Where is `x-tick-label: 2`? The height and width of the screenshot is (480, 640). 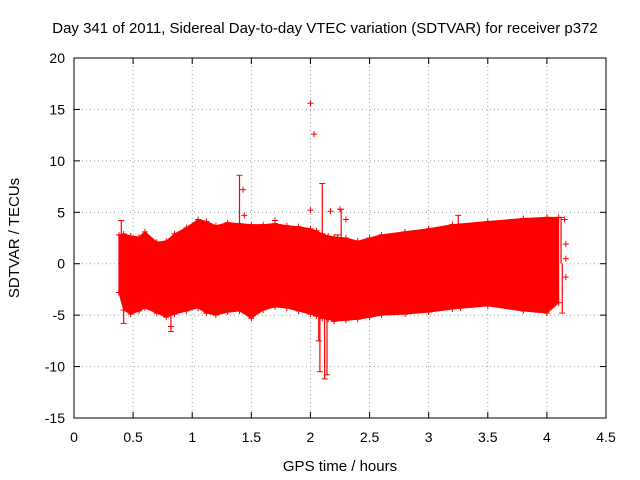
x-tick-label: 2 is located at coordinates (311, 437).